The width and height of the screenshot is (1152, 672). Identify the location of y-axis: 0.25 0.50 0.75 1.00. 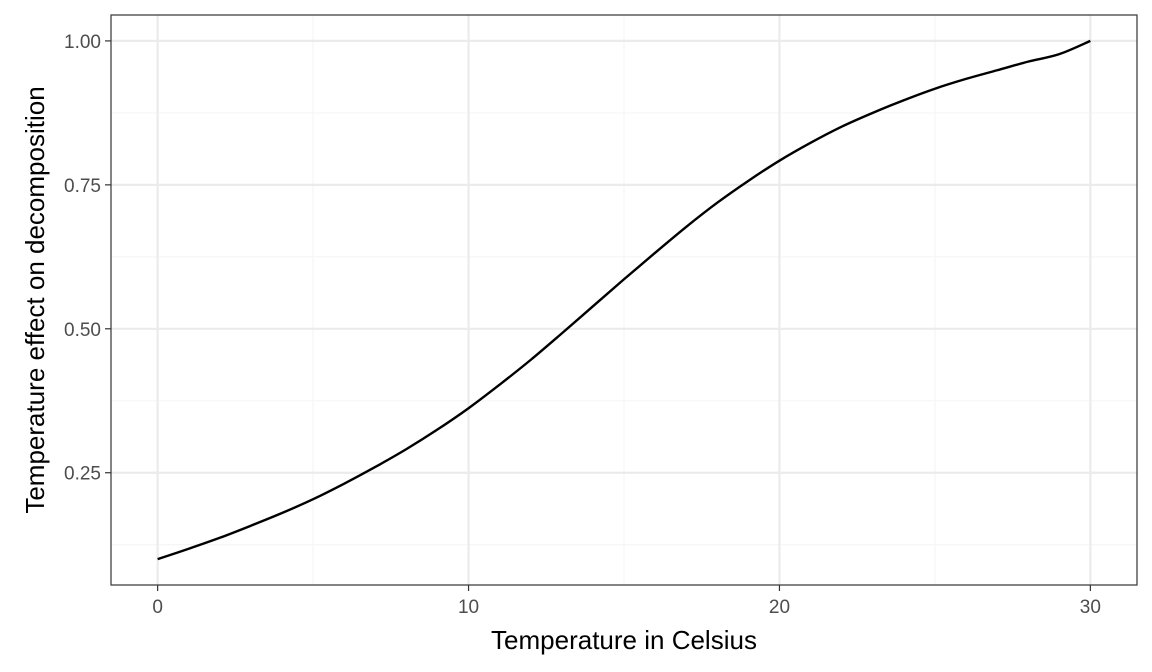
(87, 258).